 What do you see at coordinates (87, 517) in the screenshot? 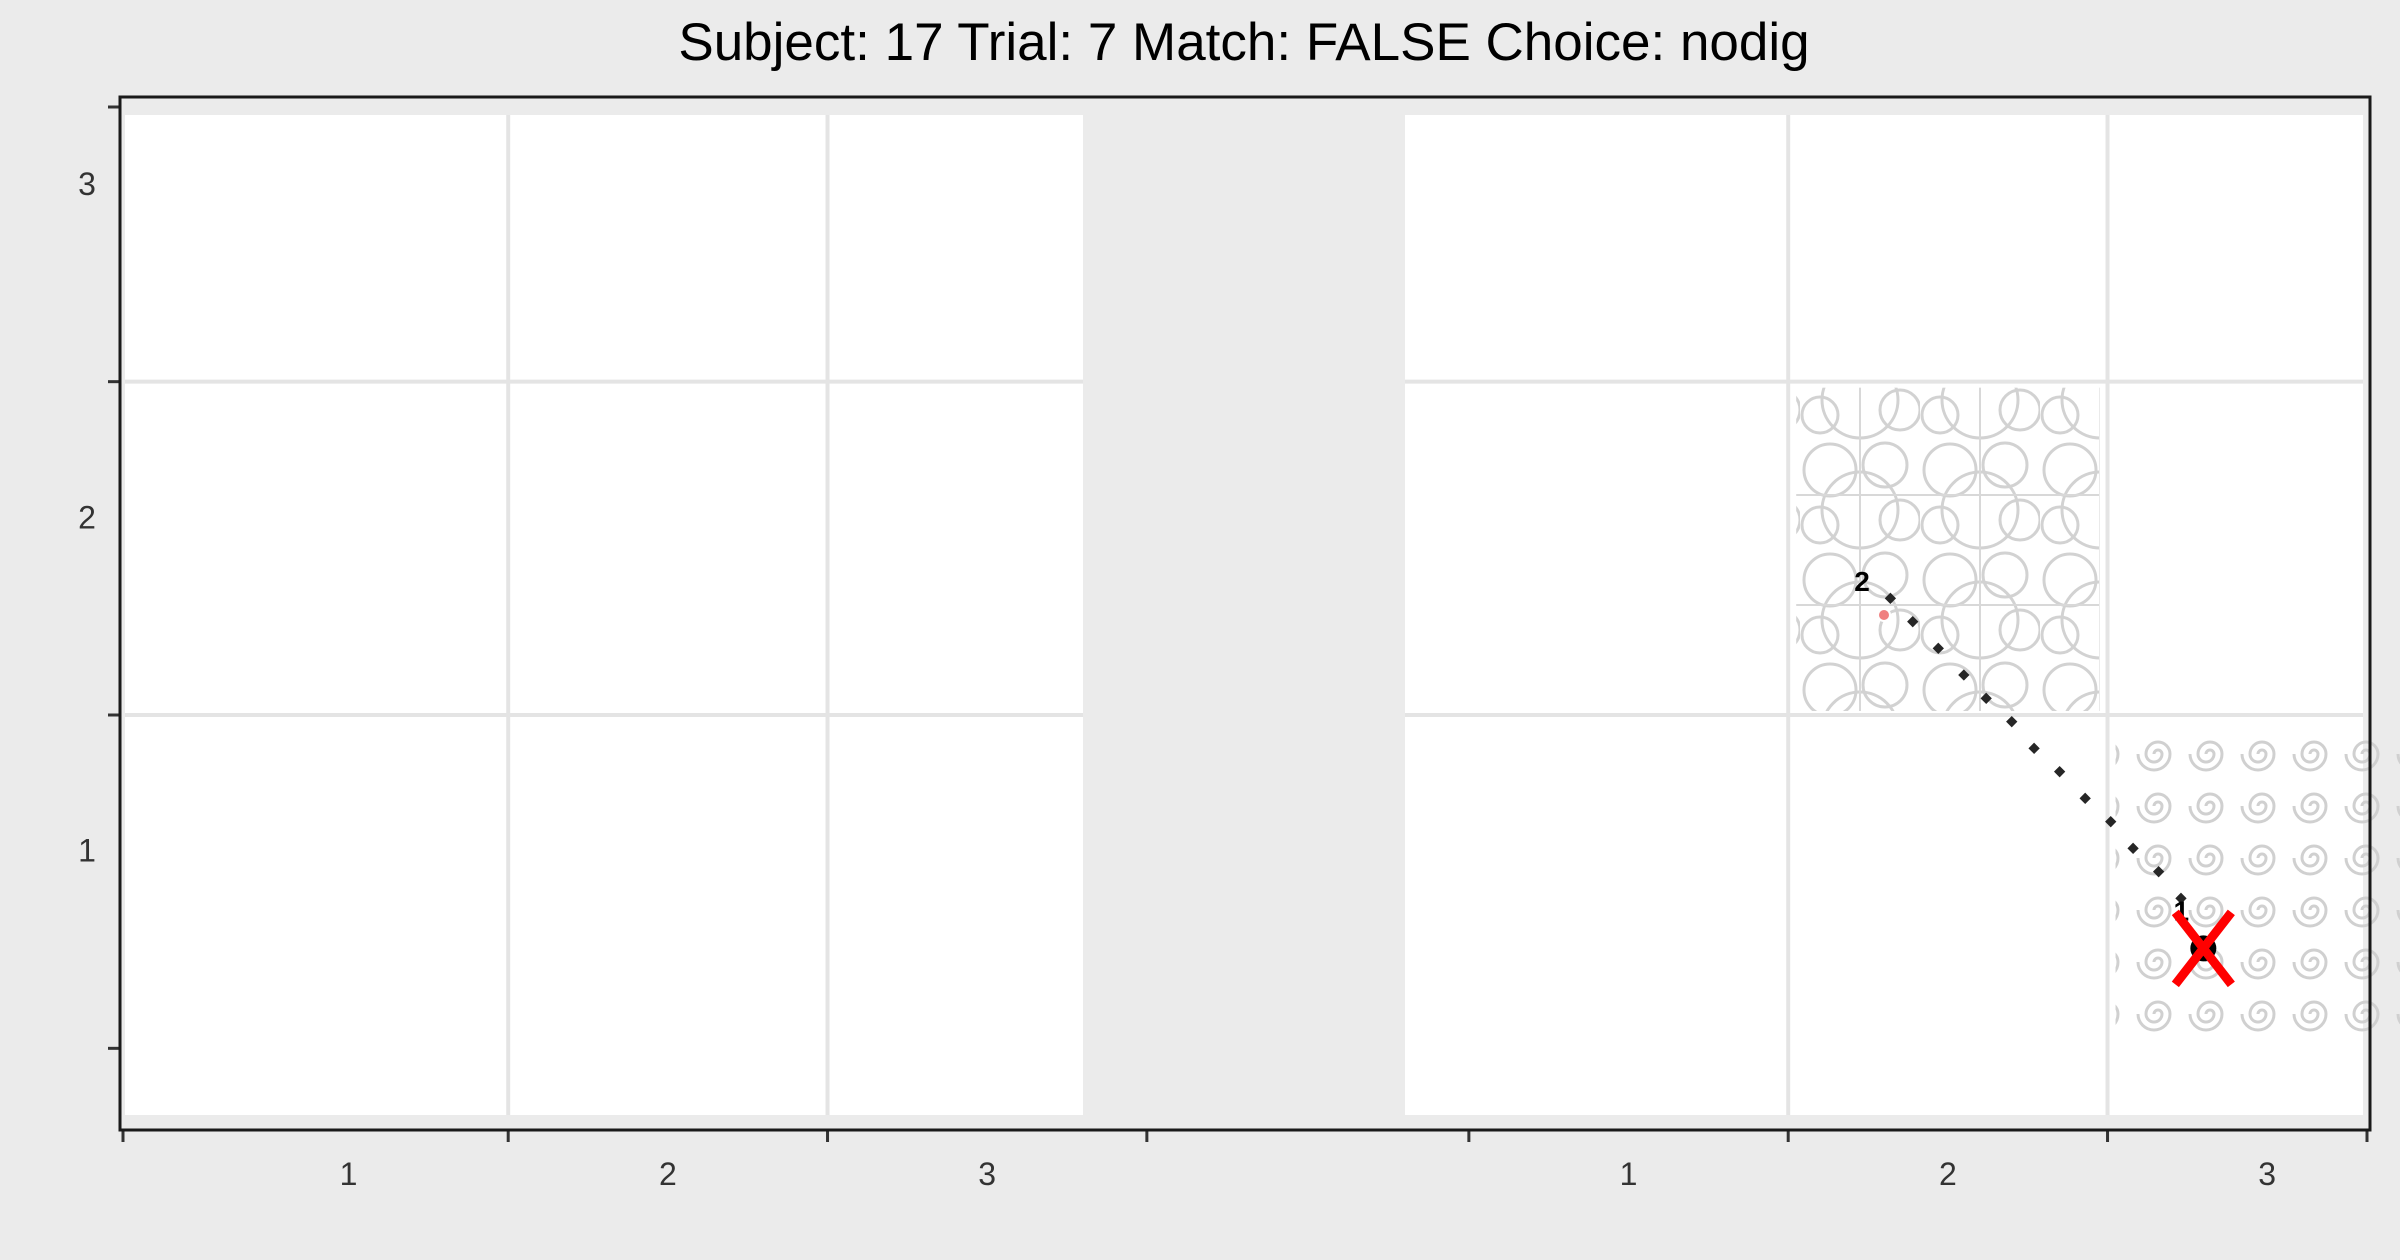
I see `y-tick-label: 2` at bounding box center [87, 517].